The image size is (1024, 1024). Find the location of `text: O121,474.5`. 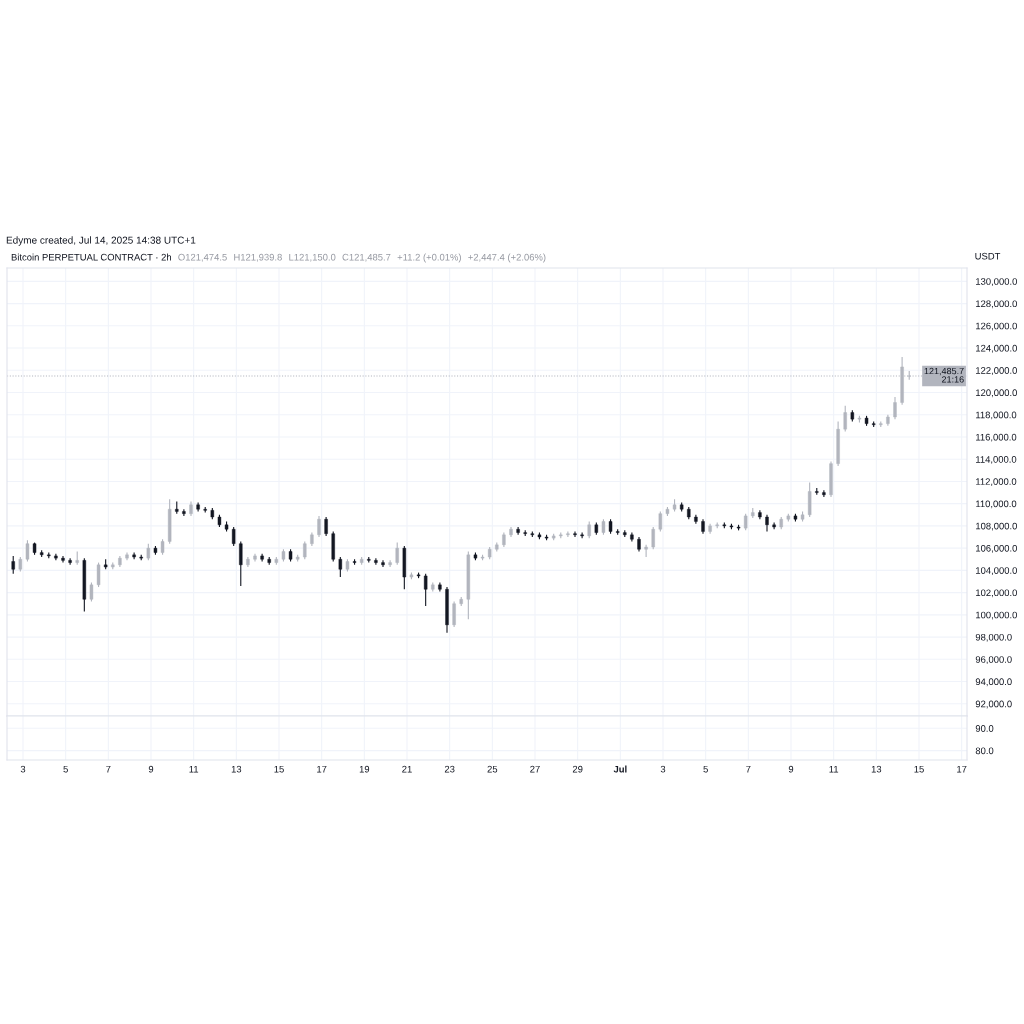

text: O121,474.5 is located at coordinates (202, 257).